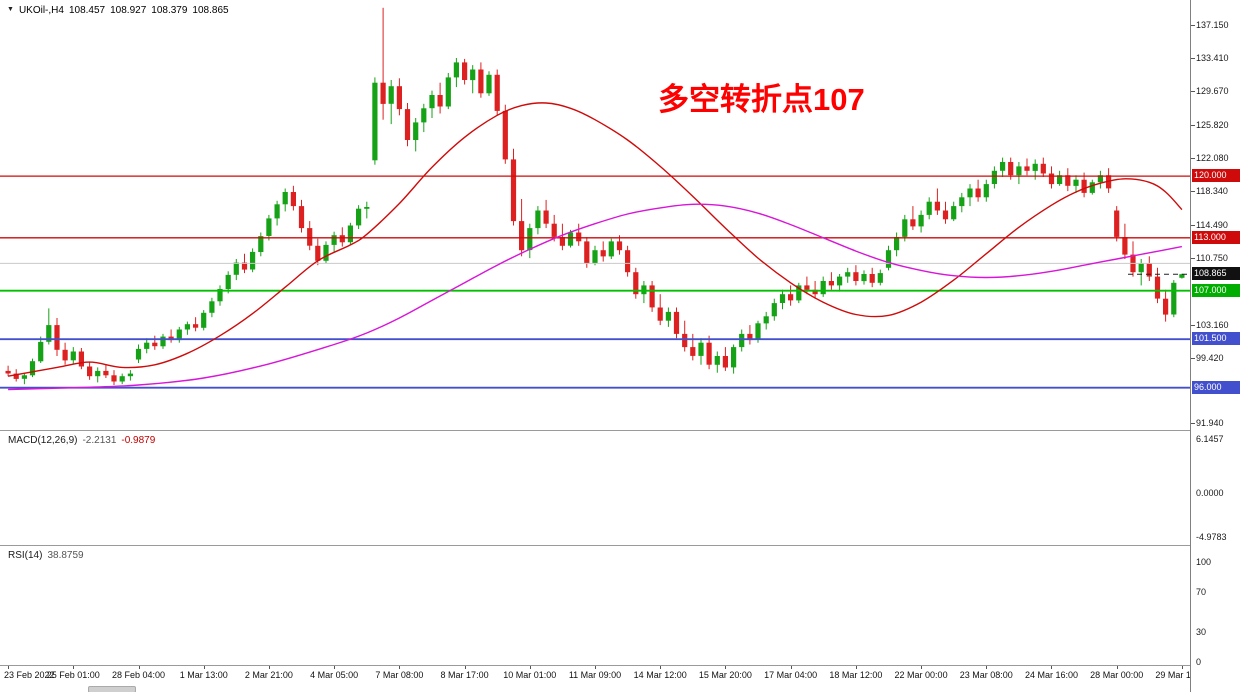 This screenshot has width=1241, height=692. Describe the element at coordinates (856, 675) in the screenshot. I see `time-axis-label: 18 Mar 12:00` at that location.